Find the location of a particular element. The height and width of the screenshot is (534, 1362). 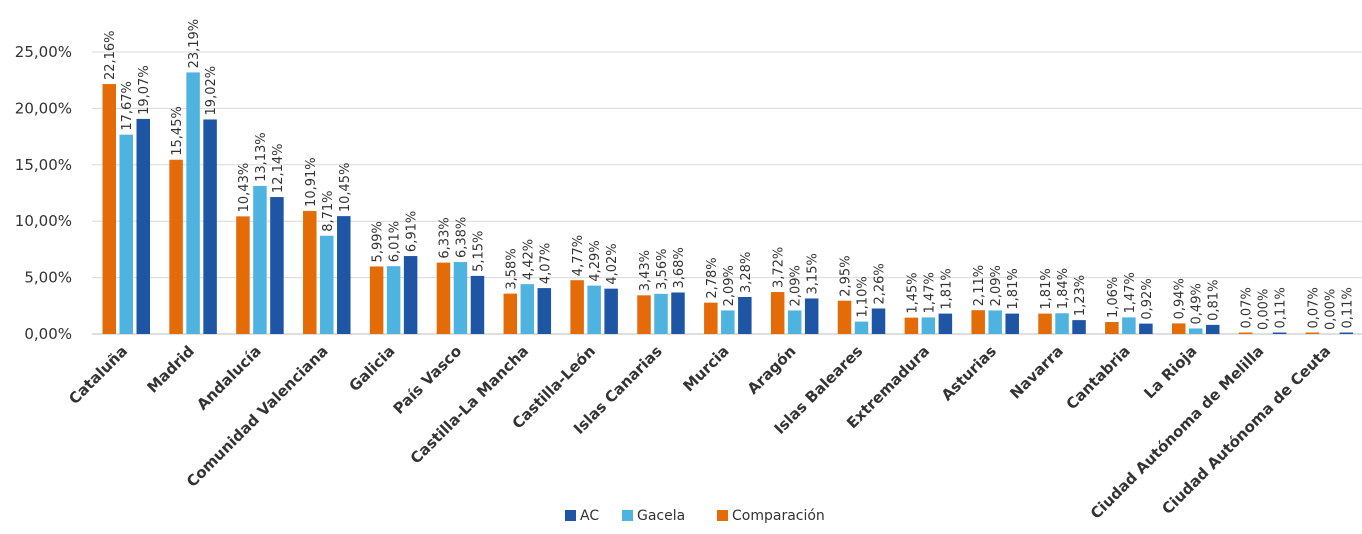

data-label: 10,91% is located at coordinates (311, 182).